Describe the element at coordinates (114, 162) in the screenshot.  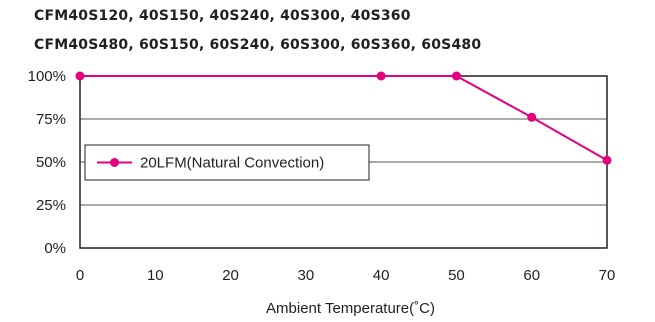
I see `legend-marker` at that location.